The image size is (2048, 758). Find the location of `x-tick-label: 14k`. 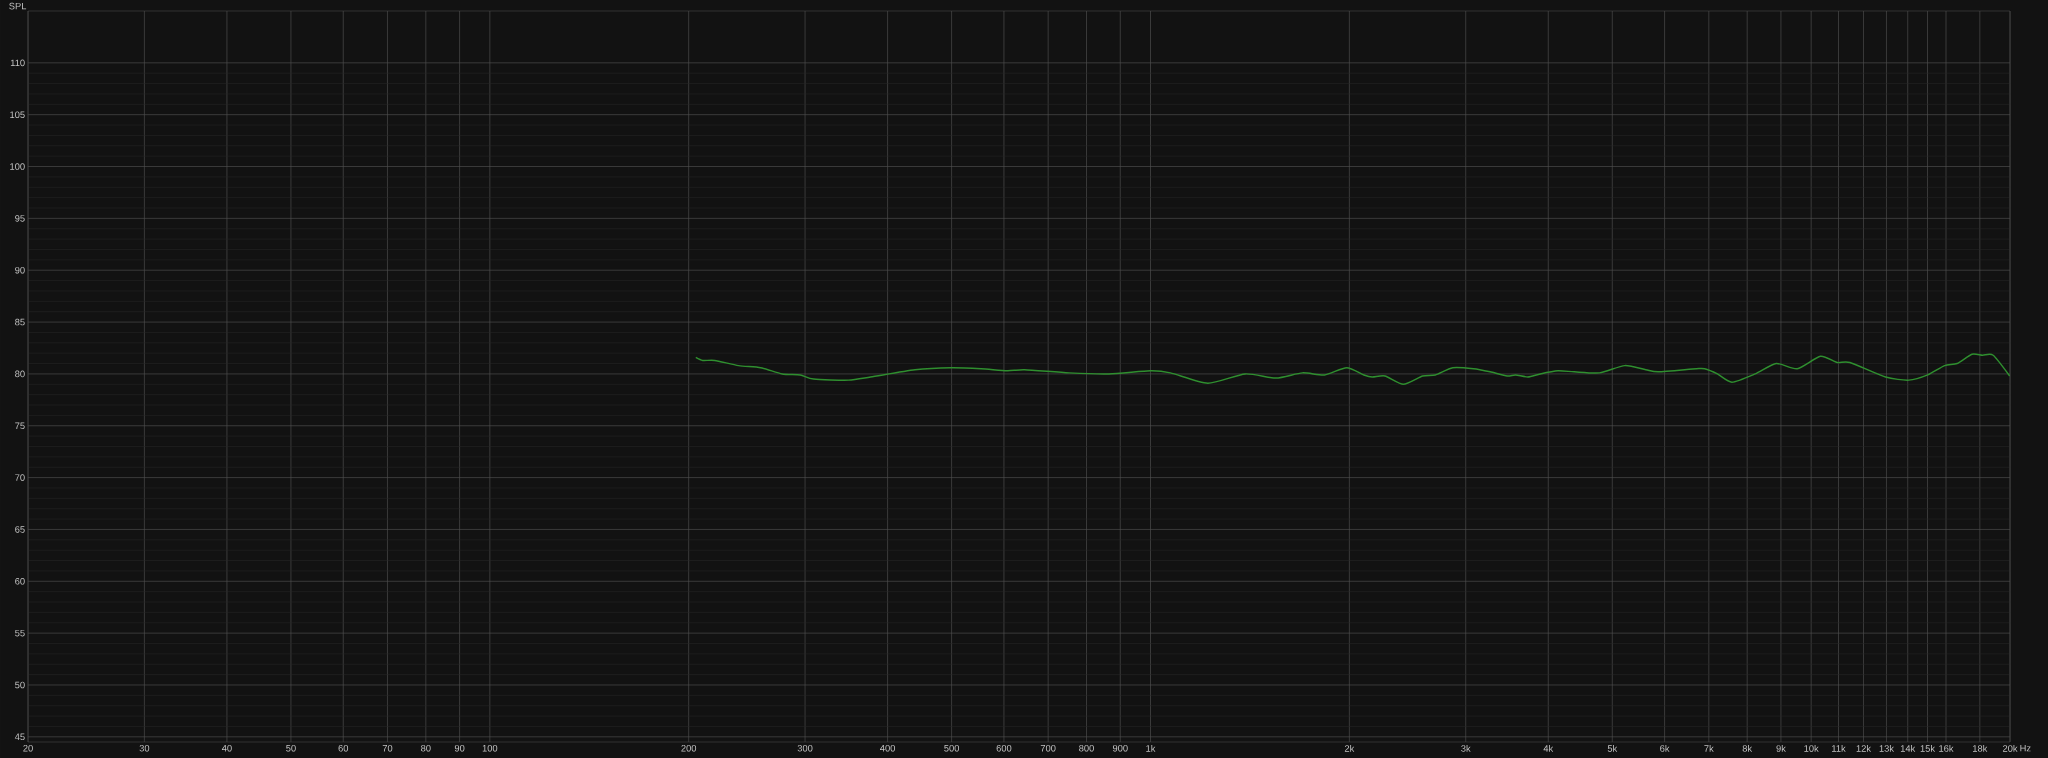

x-tick-label: 14k is located at coordinates (1908, 748).